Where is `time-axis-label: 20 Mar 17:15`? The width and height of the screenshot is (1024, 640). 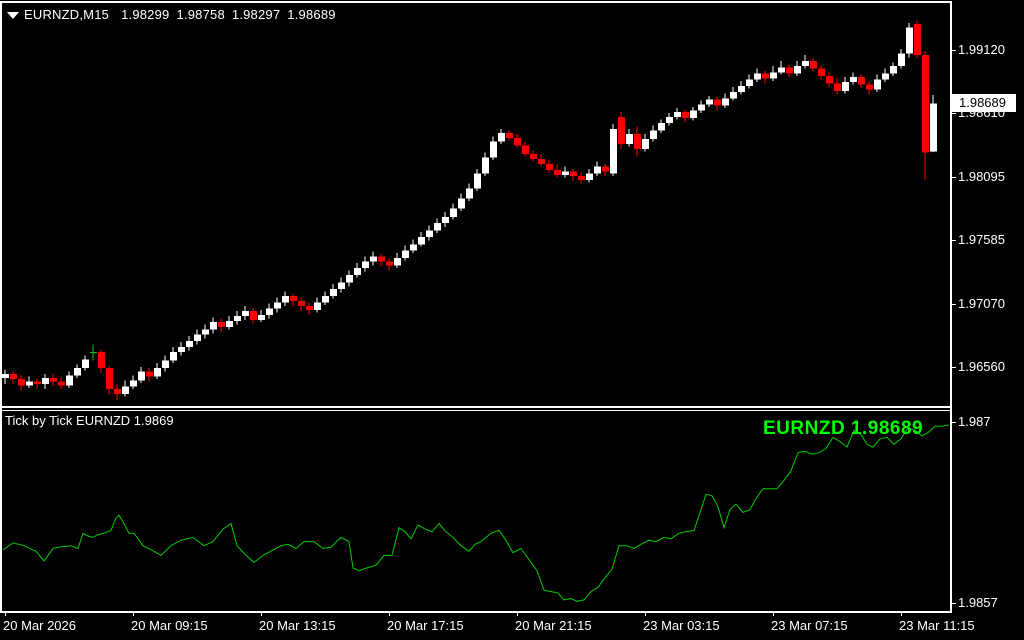 time-axis-label: 20 Mar 17:15 is located at coordinates (425, 625).